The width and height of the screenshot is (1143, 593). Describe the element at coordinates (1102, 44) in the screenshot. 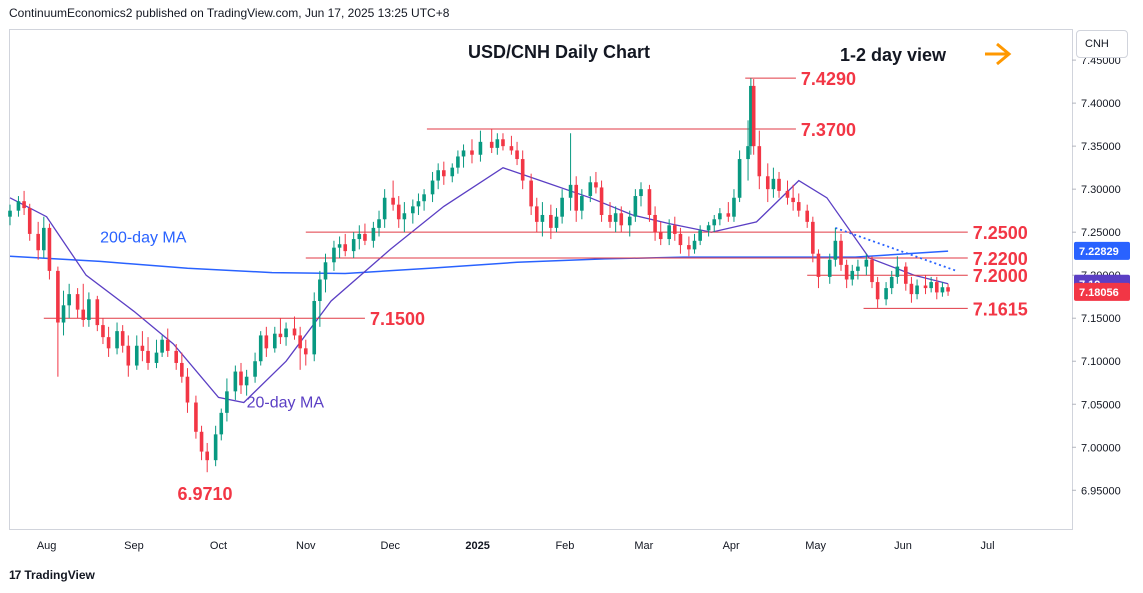

I see `symbol-button: CNH` at that location.